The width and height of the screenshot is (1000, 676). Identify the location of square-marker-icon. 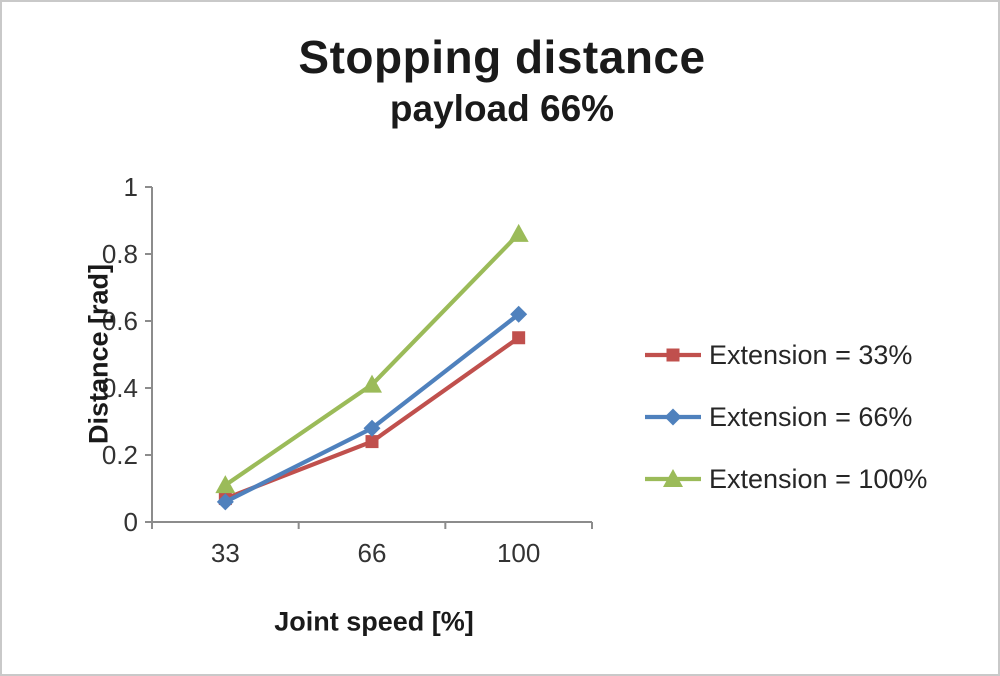
(673, 355).